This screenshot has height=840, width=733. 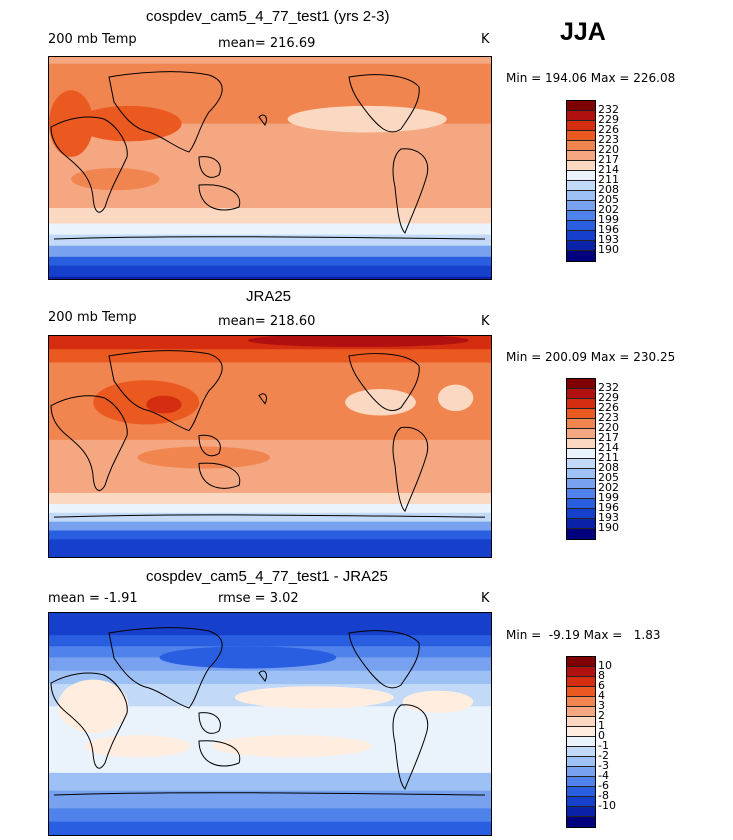 I want to click on colorbar-tick-label: 2, so click(x=601, y=715).